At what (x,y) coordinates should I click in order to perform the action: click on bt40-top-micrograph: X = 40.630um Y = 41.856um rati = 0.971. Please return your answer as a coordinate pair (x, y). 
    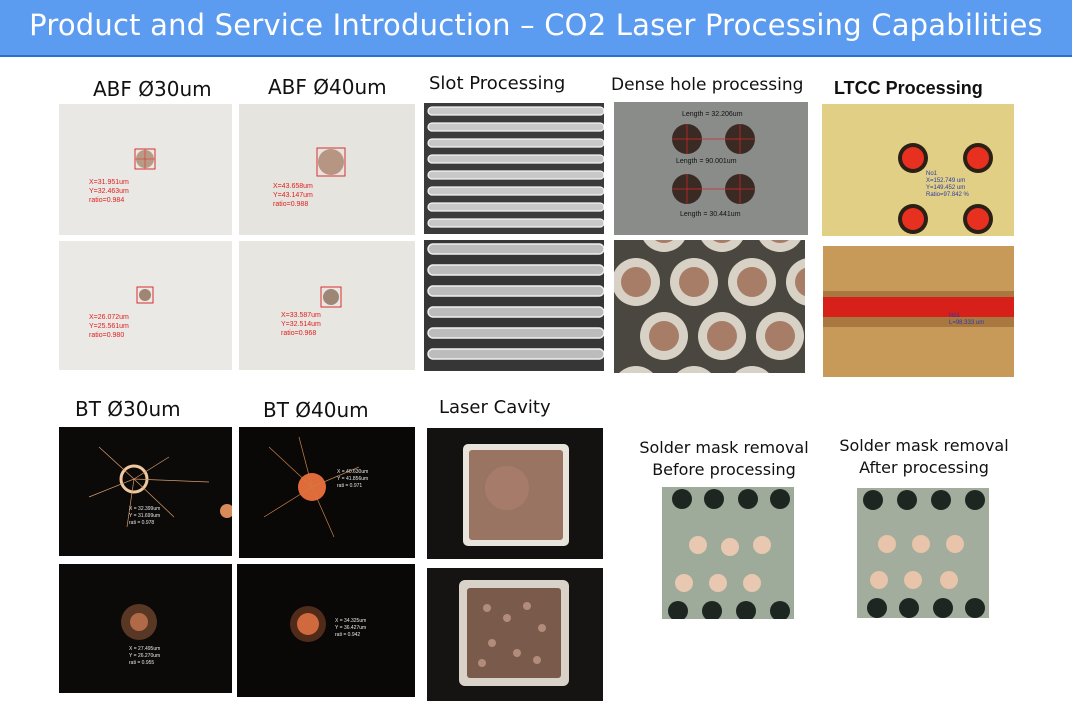
    Looking at the image, I should click on (327, 492).